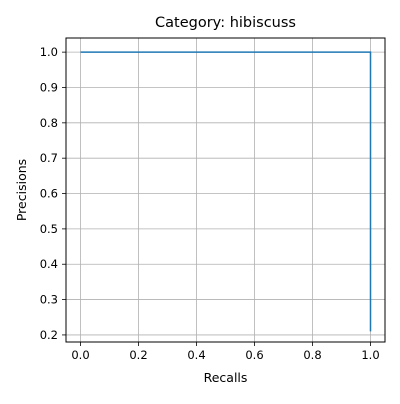 The height and width of the screenshot is (404, 400). I want to click on y-tick-label: 0.3, so click(49, 300).